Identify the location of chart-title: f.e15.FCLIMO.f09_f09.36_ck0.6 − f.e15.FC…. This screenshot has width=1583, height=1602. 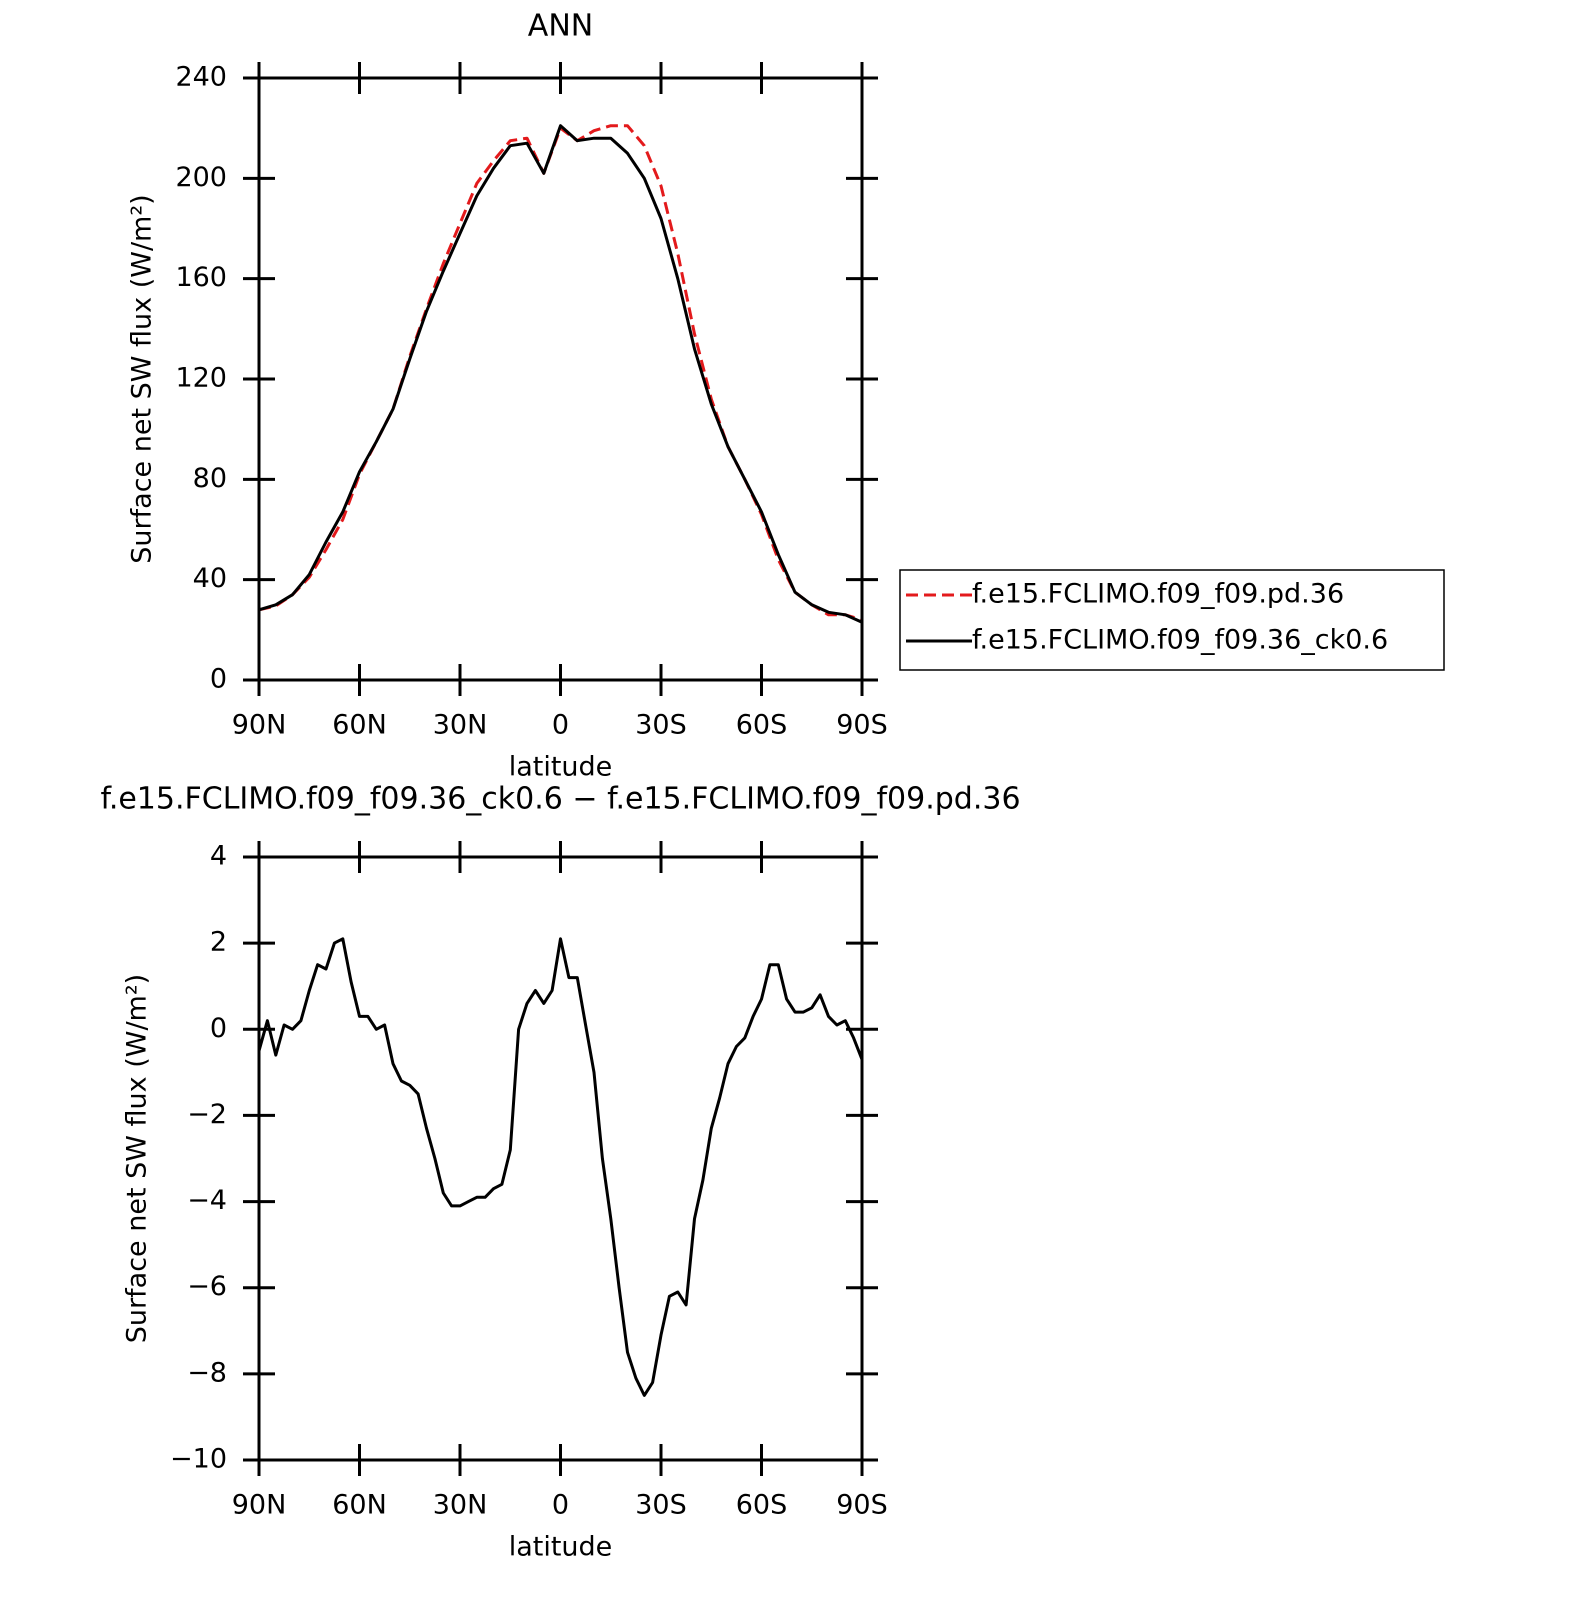
(560, 799).